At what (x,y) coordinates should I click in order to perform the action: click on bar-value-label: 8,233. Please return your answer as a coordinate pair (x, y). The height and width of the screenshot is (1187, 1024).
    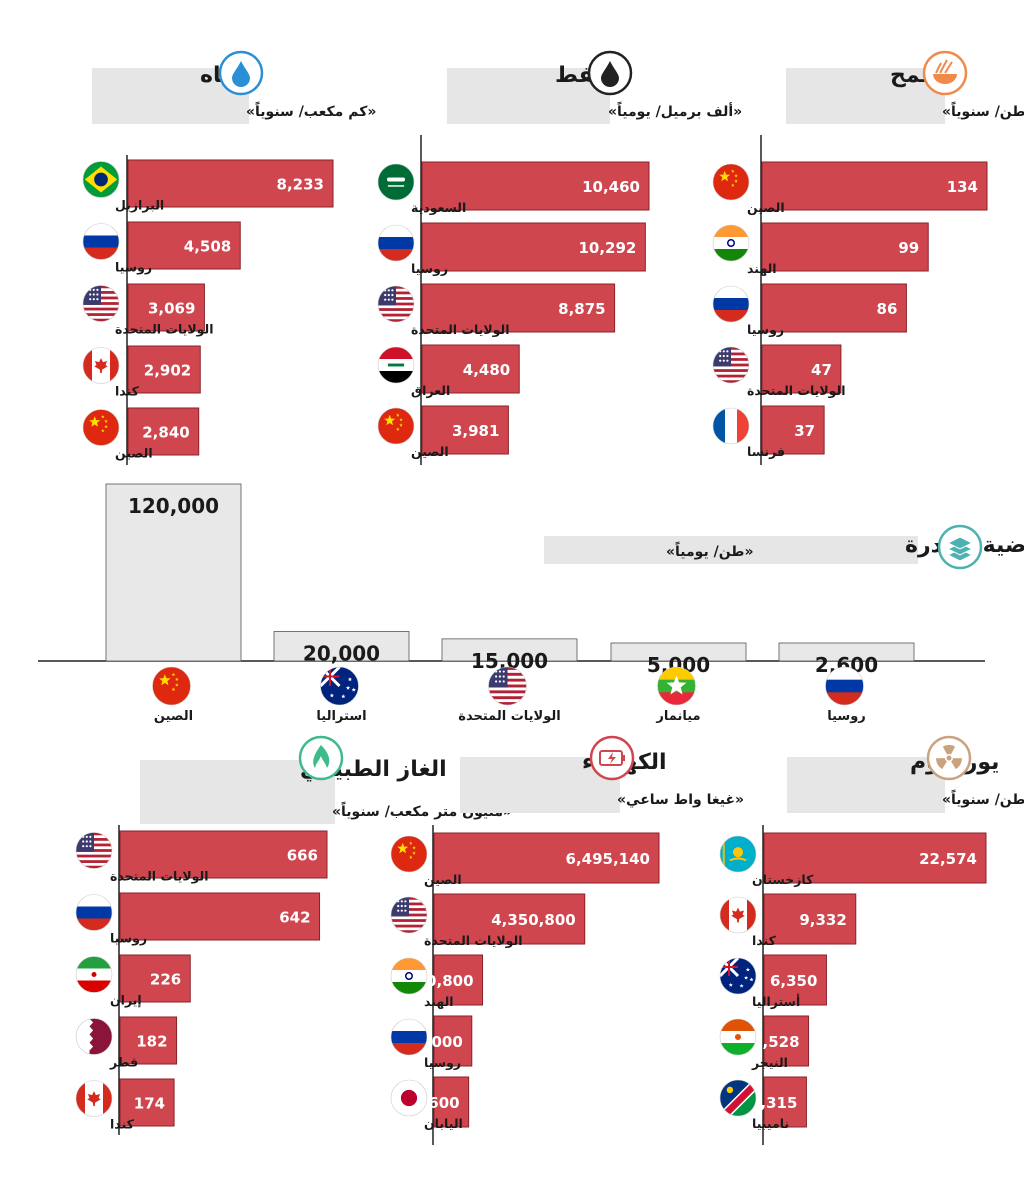
    Looking at the image, I should click on (300, 185).